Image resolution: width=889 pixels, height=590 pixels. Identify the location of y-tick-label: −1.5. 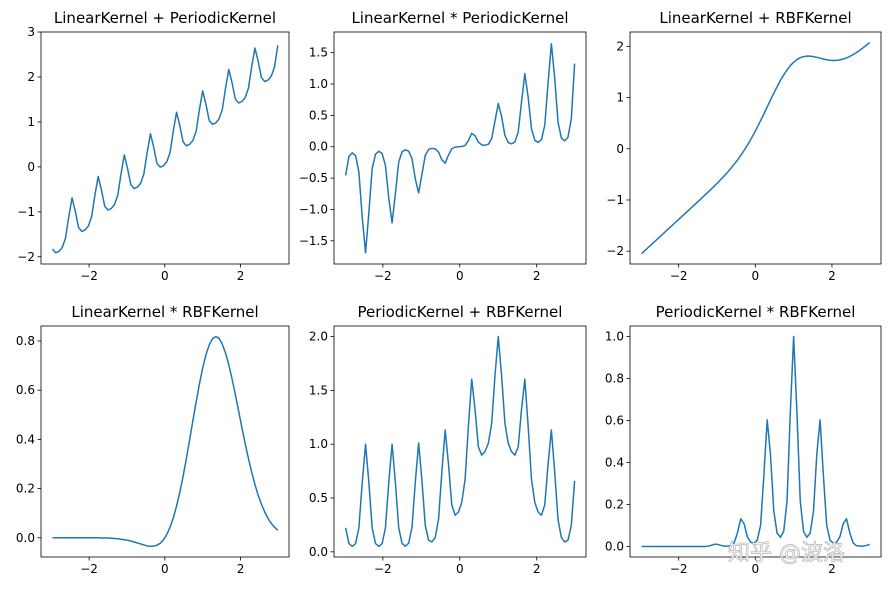
(313, 241).